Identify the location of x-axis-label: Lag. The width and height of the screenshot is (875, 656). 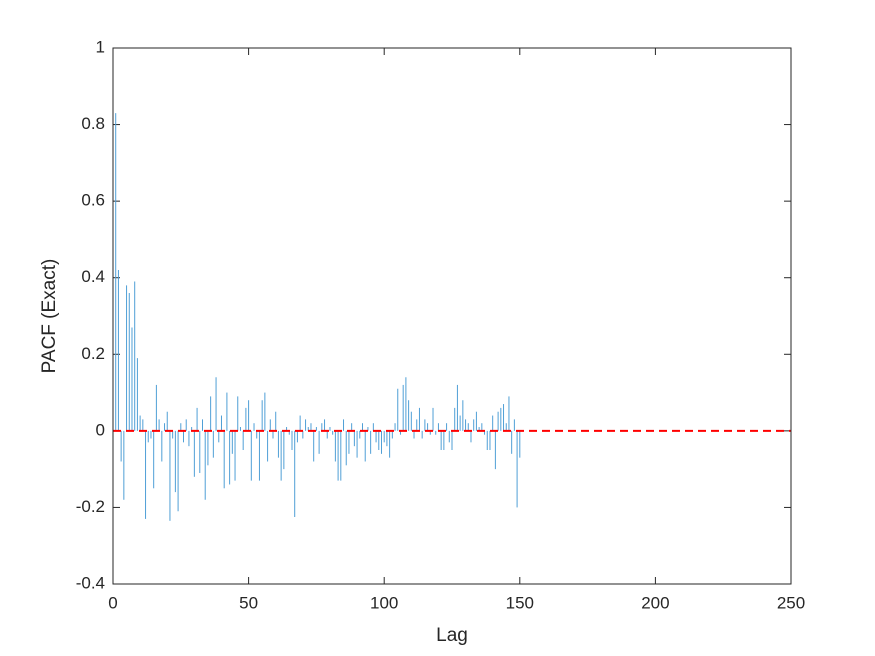
(452, 635).